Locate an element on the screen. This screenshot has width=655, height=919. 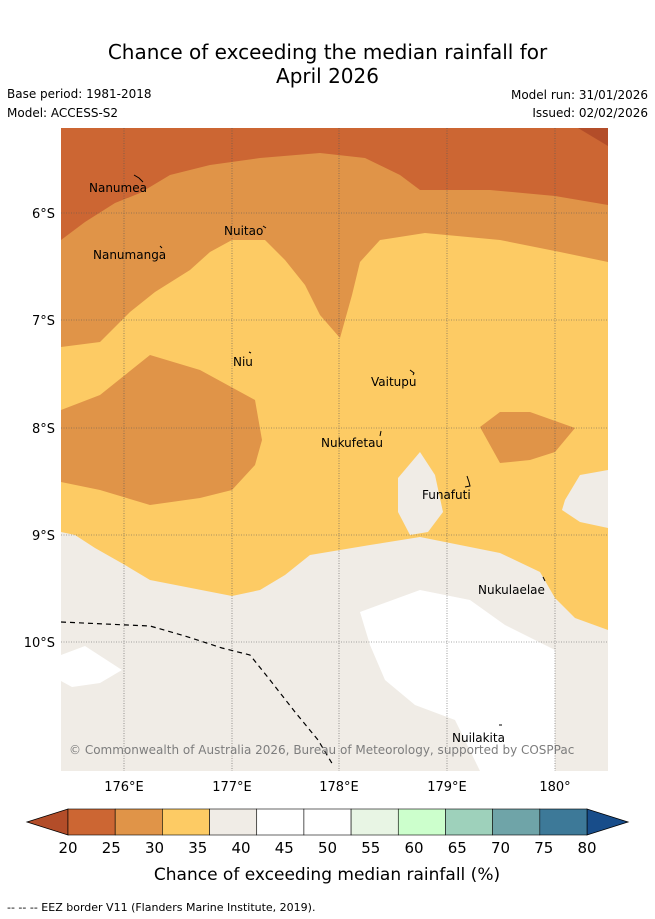
label-nukufetau: Nukufetau is located at coordinates (352, 443).